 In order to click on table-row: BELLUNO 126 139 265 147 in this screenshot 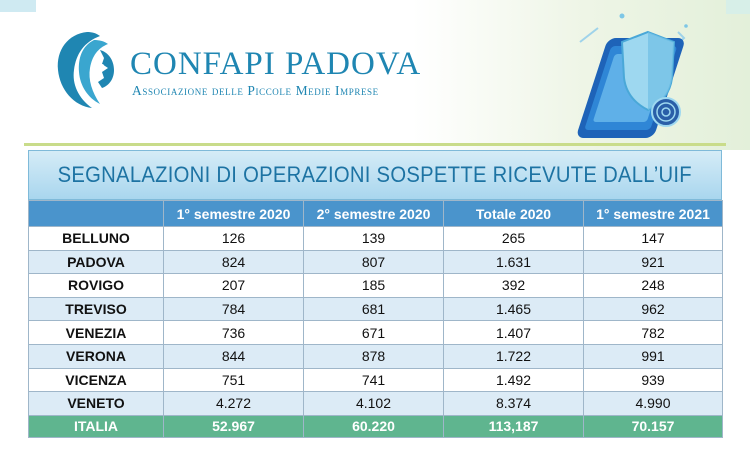, I will do `click(375, 238)`.